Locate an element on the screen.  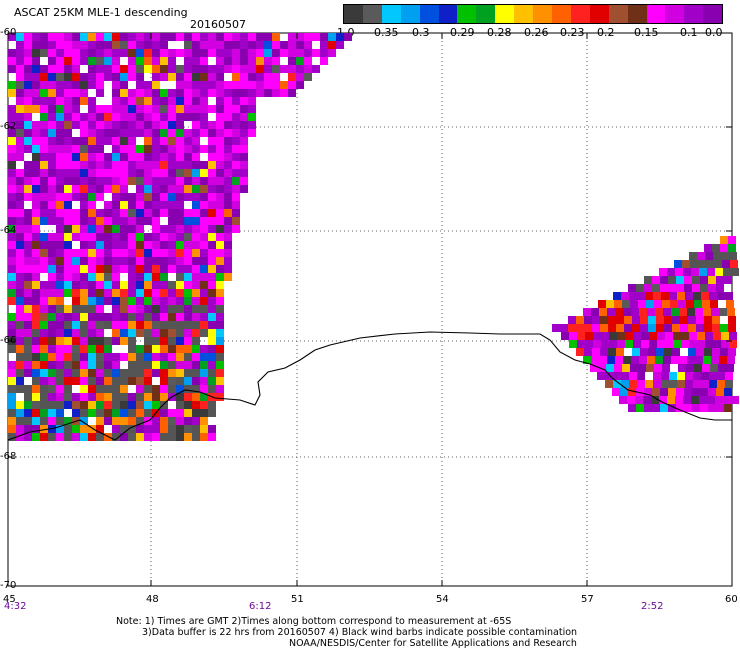
time-label: 6:12 is located at coordinates (260, 606).